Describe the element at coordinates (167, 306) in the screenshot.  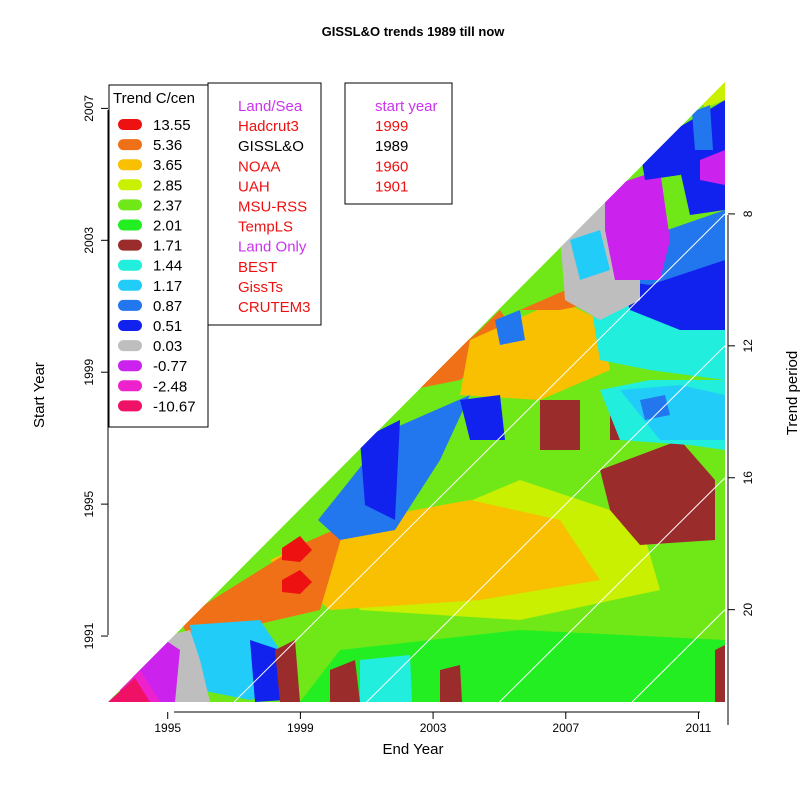
I see `legend-label: 0.87` at that location.